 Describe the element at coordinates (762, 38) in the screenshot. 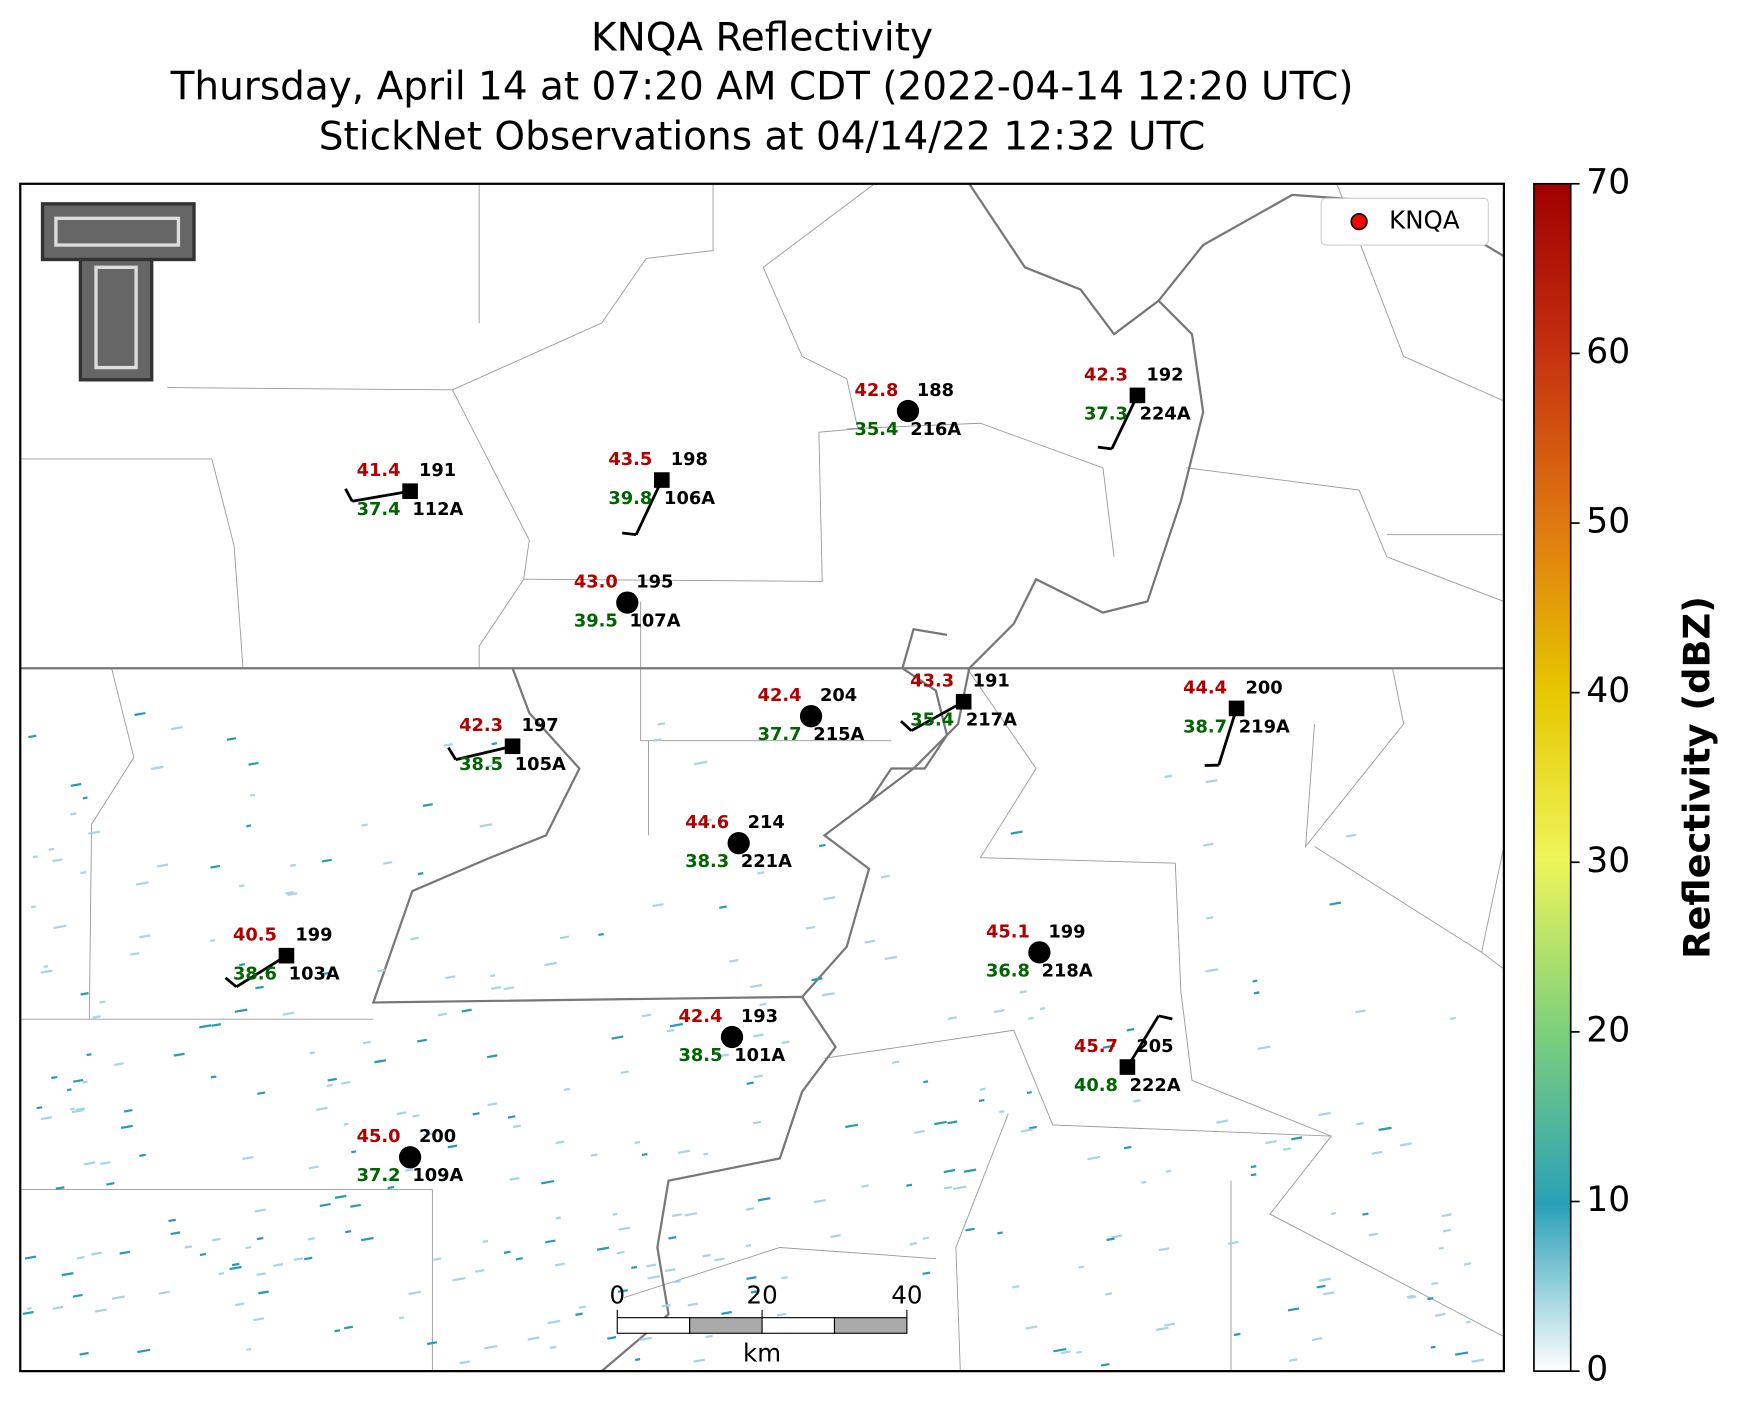

I see `title-line: KNQA Reflectivity` at that location.